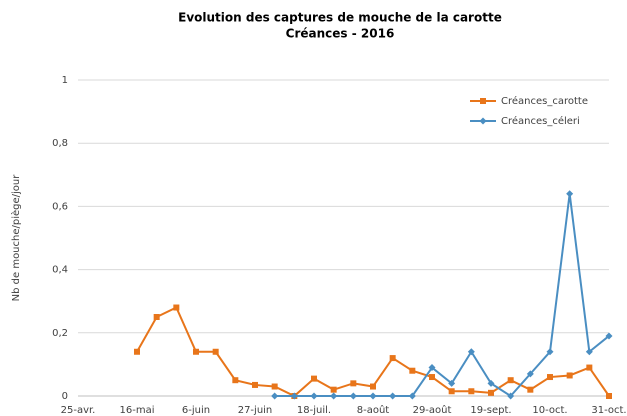  I want to click on y-tick-label: 0,8, so click(60, 143).